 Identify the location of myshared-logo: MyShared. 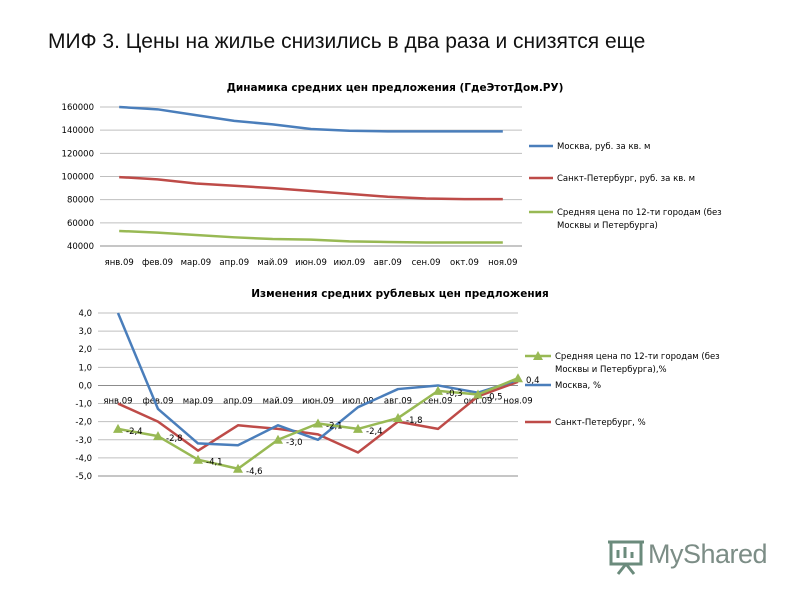
(693, 556).